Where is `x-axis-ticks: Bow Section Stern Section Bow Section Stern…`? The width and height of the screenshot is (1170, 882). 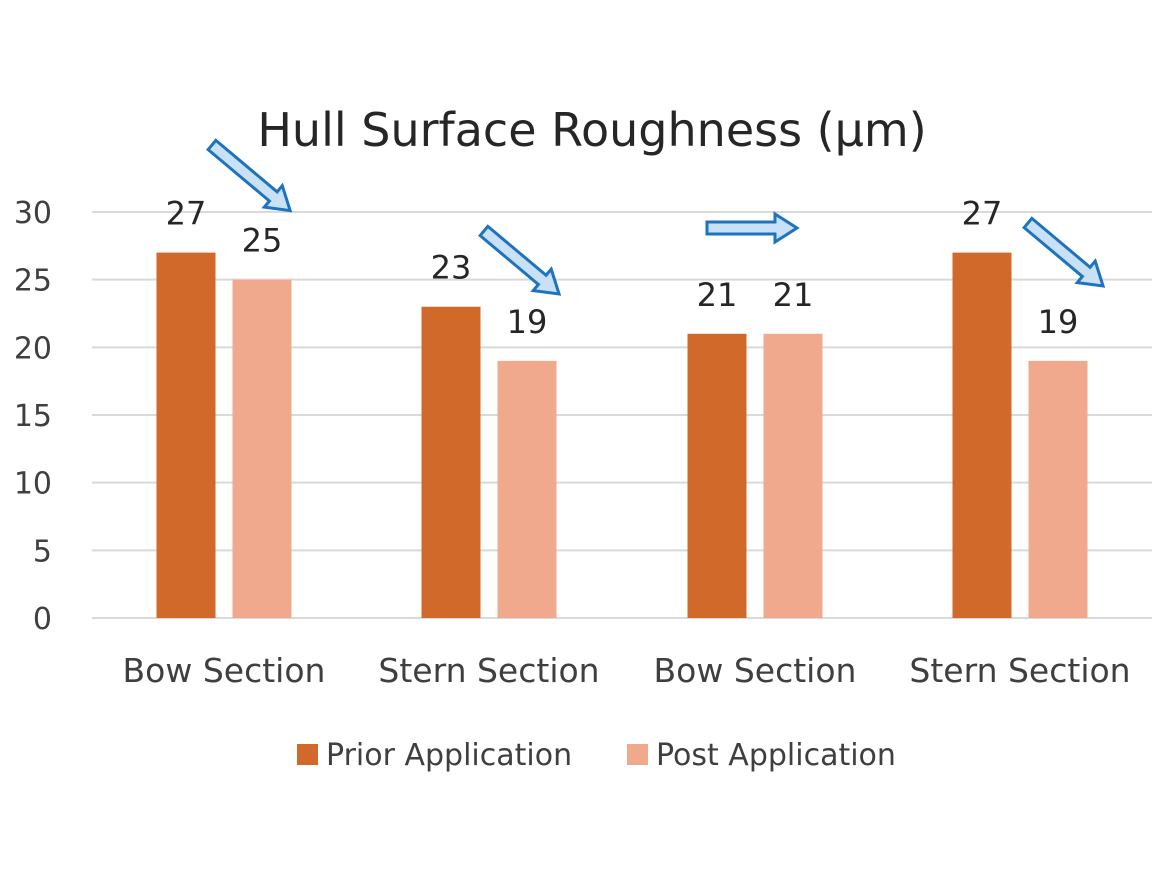
x-axis-ticks: Bow Section Stern Section Bow Section Stern… is located at coordinates (627, 670).